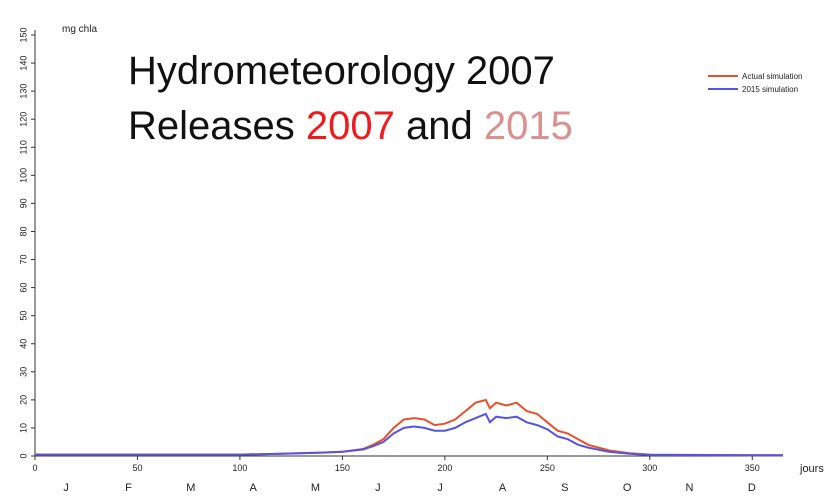 The width and height of the screenshot is (837, 501). Describe the element at coordinates (23, 344) in the screenshot. I see `y-tick-label: 40` at that location.